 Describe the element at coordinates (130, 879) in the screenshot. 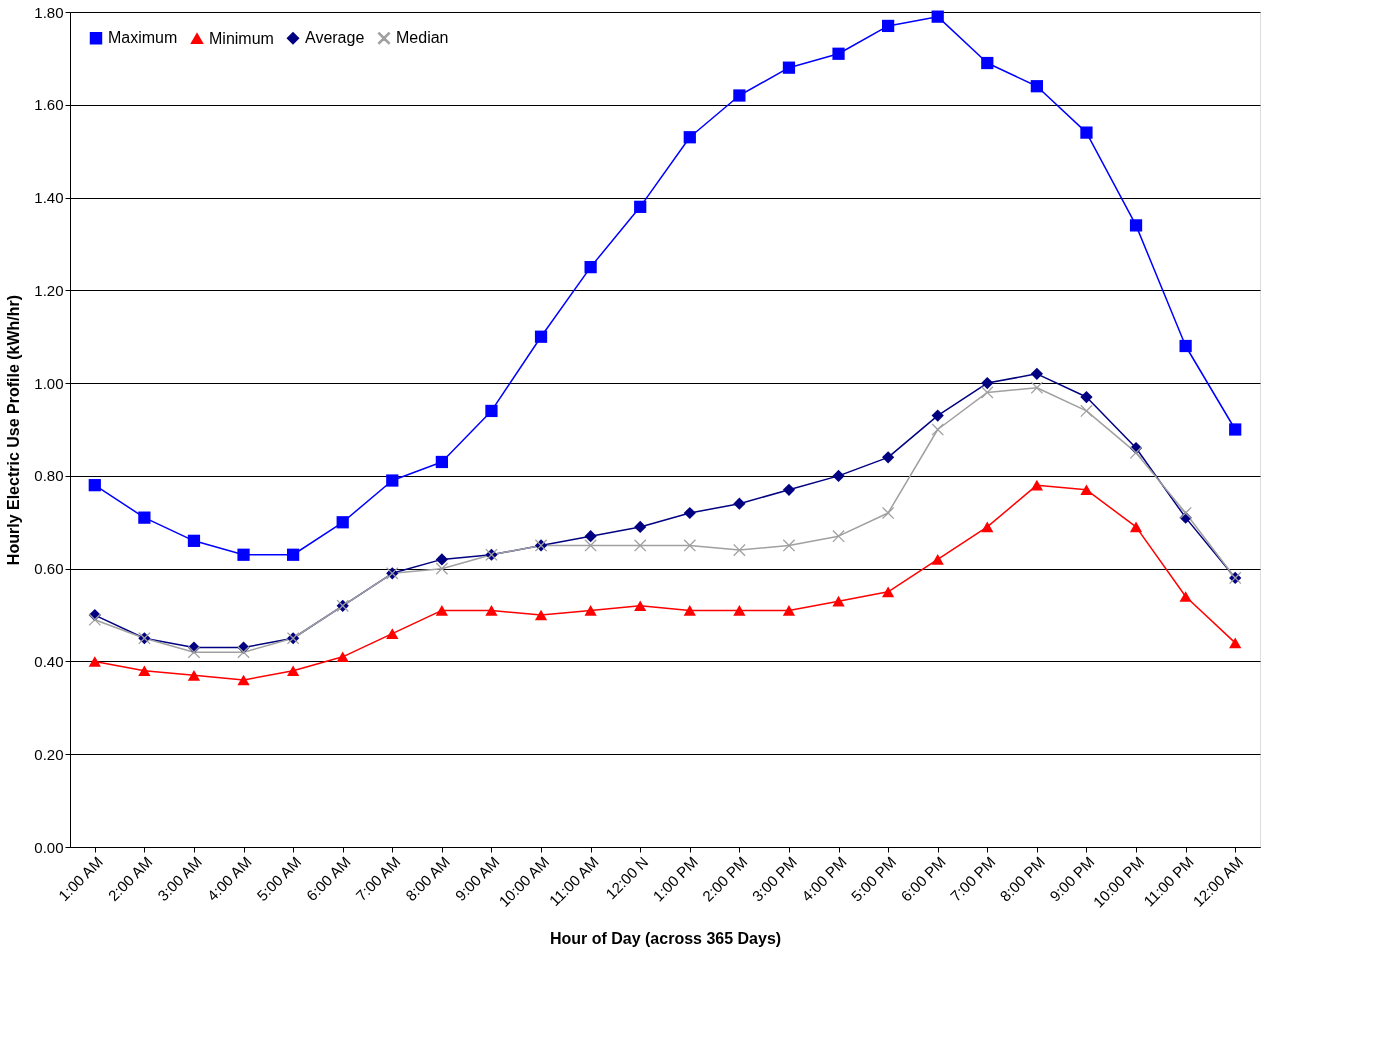

I see `x-tick-label: 2:00 AM` at that location.